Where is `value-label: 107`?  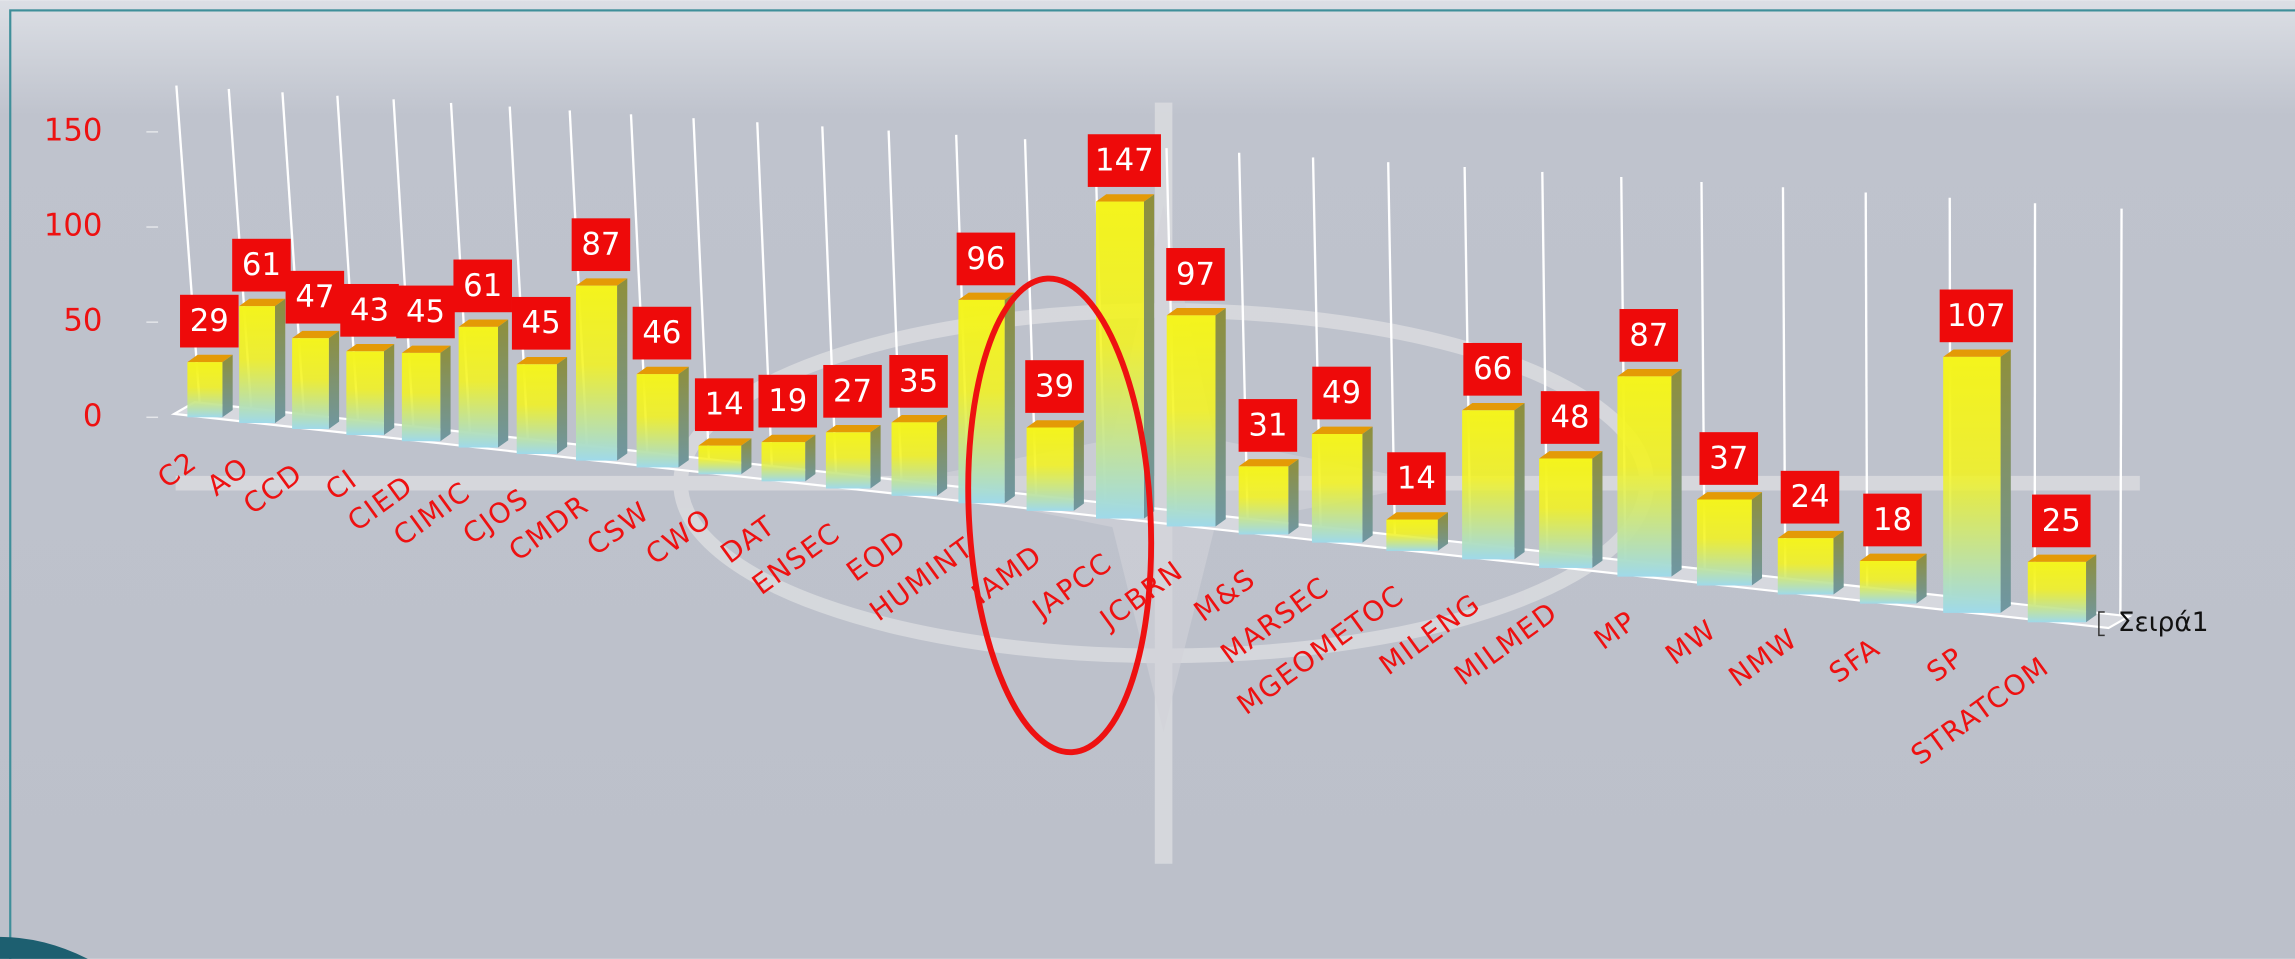
value-label: 107 is located at coordinates (1976, 316).